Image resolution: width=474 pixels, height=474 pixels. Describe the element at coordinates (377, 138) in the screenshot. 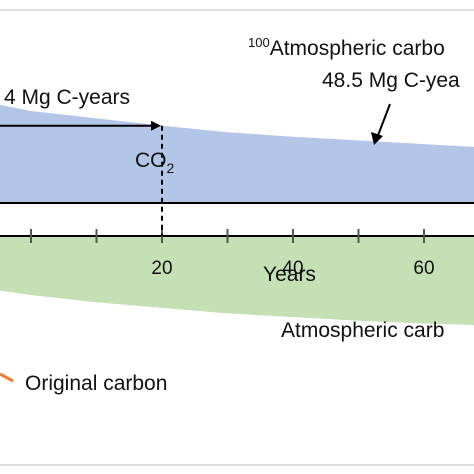

I see `top-annotation-arrow-head` at that location.